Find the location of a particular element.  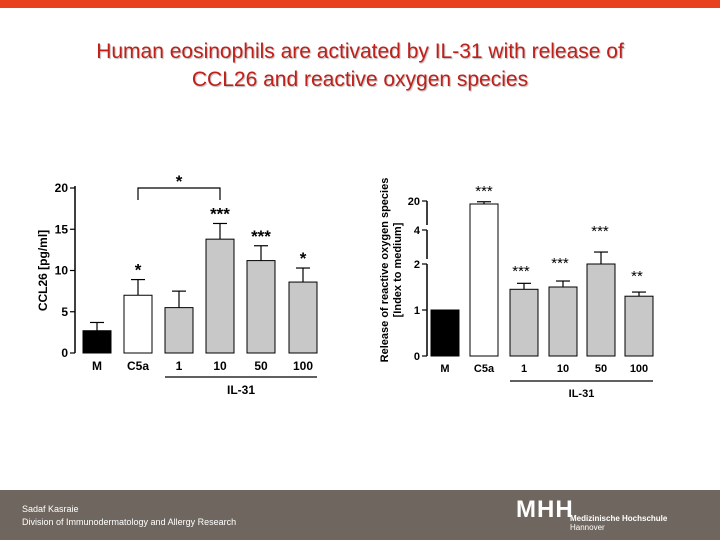

xtick-label-2-0: M is located at coordinates (444, 369).